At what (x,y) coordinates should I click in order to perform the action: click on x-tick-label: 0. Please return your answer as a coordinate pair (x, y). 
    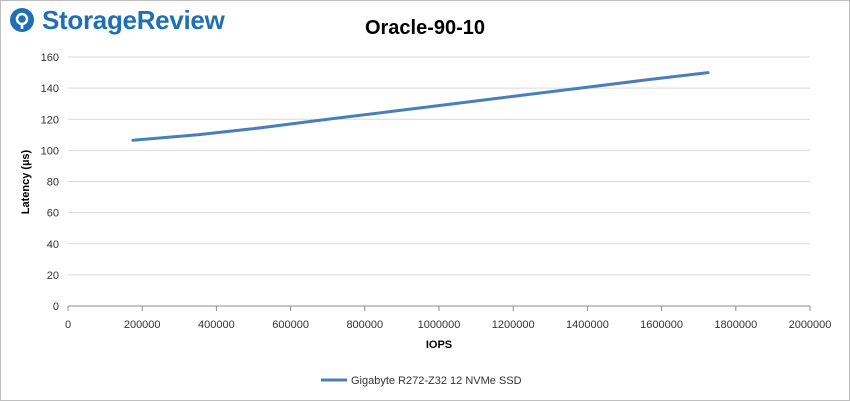
    Looking at the image, I should click on (68, 325).